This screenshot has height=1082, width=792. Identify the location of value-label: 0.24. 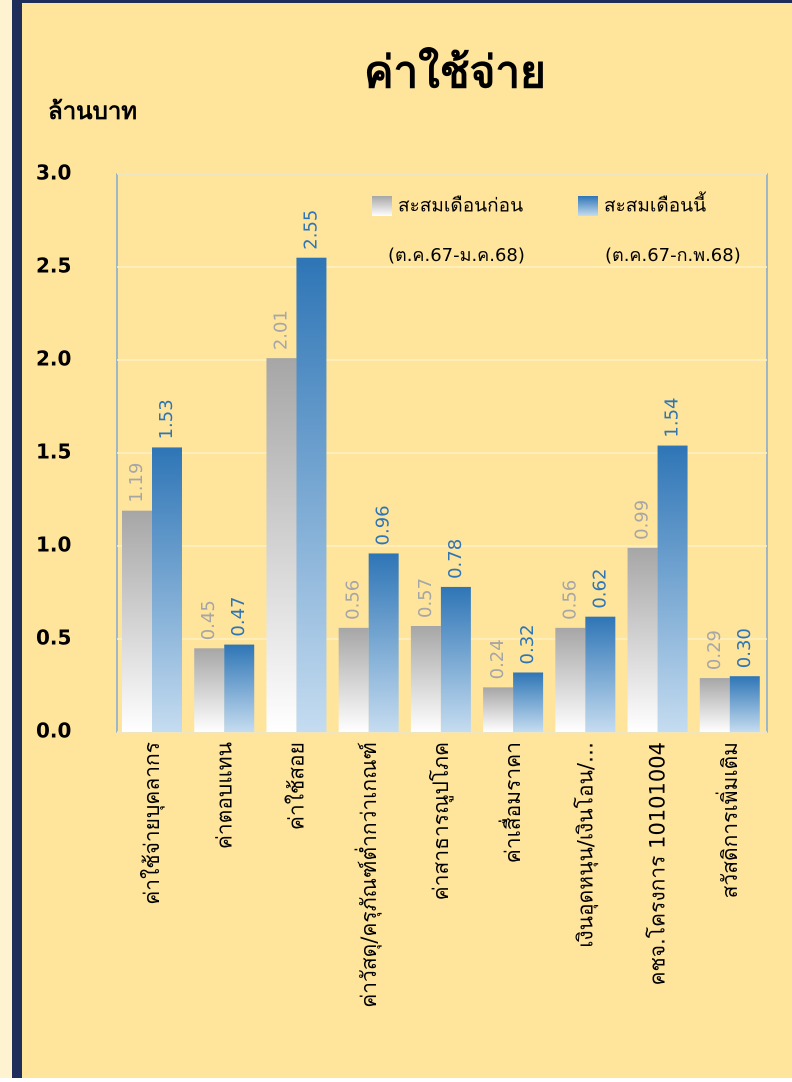
(497, 659).